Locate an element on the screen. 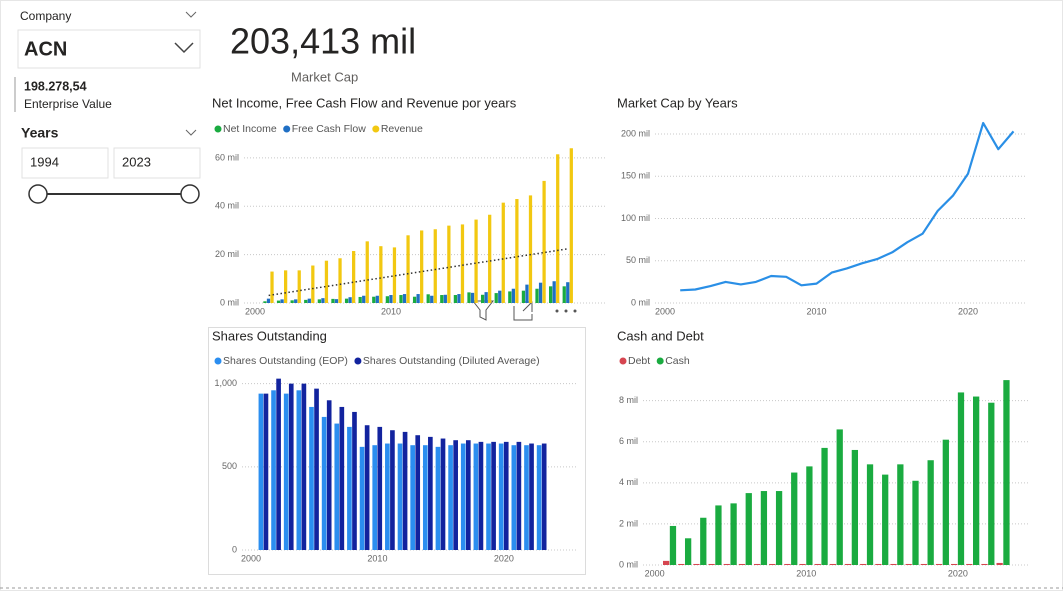 The height and width of the screenshot is (591, 1063). y-tick-label: 4 mil is located at coordinates (628, 482).